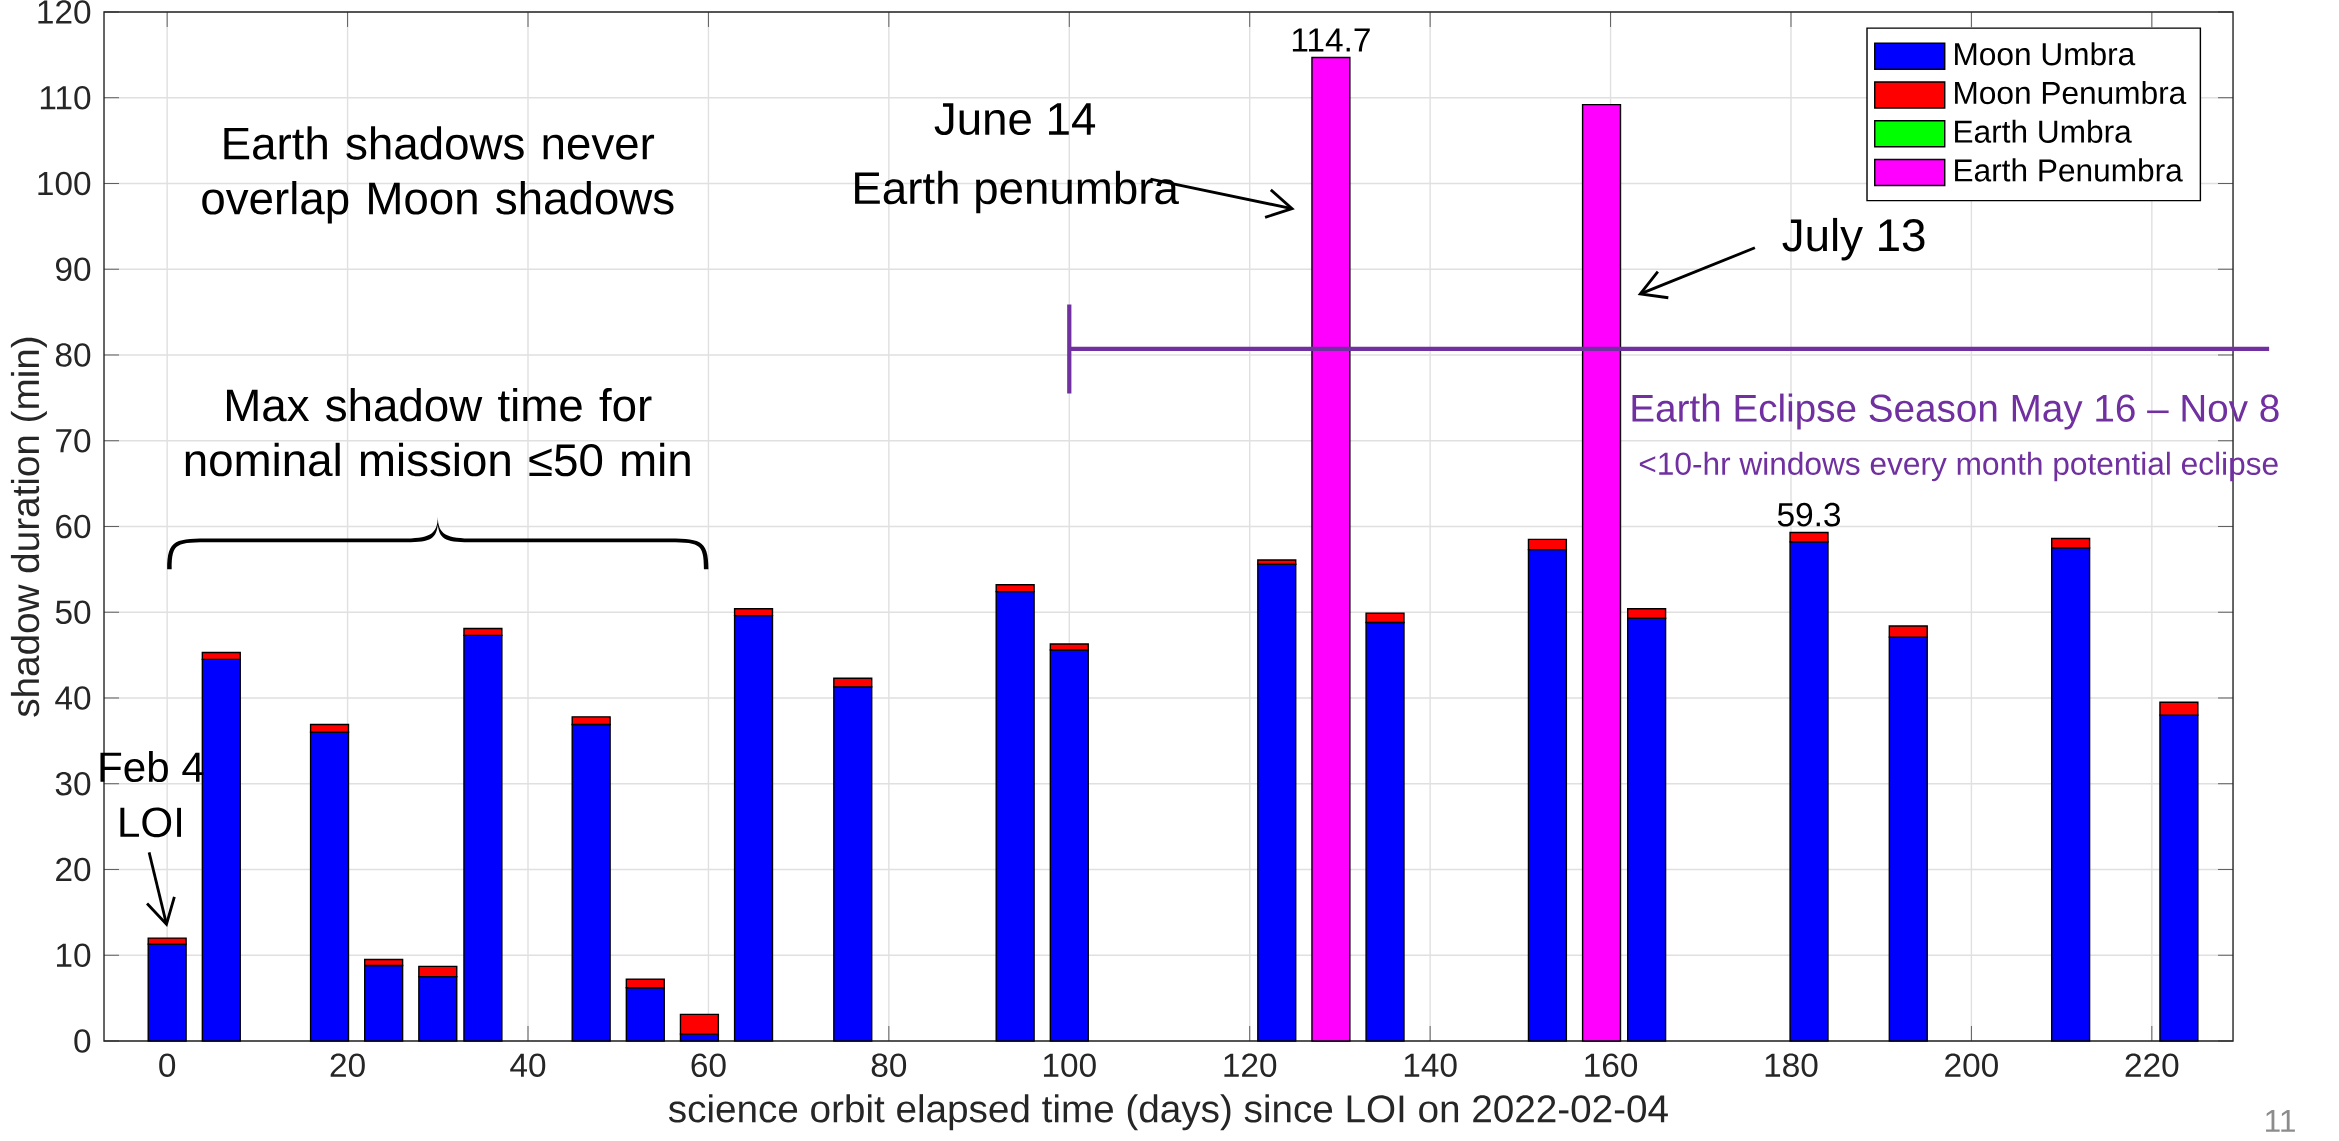 Image resolution: width=2339 pixels, height=1141 pixels. I want to click on y-tick-label: 10, so click(73, 955).